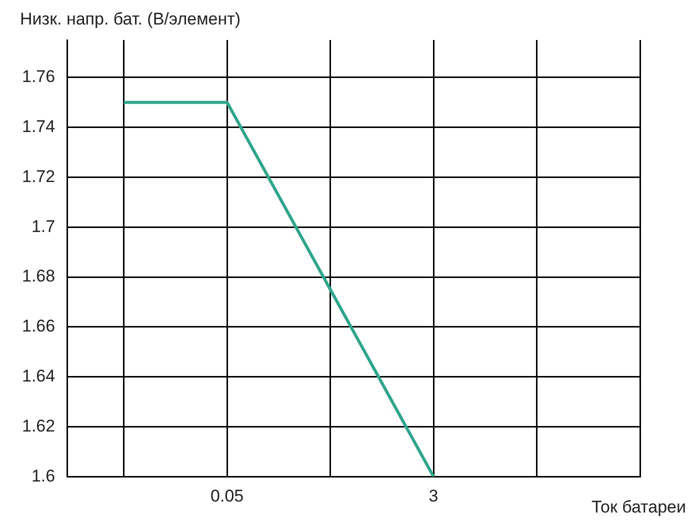 Image resolution: width=690 pixels, height=531 pixels. I want to click on y-tick-label: 1.74, so click(39, 126).